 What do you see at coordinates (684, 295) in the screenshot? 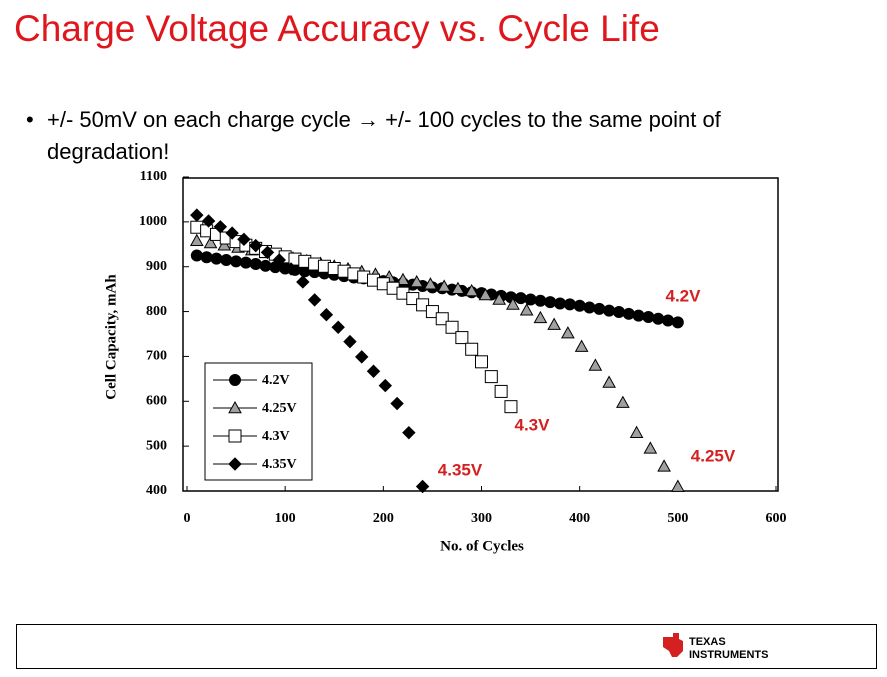
I see `annotation: 4.2V` at bounding box center [684, 295].